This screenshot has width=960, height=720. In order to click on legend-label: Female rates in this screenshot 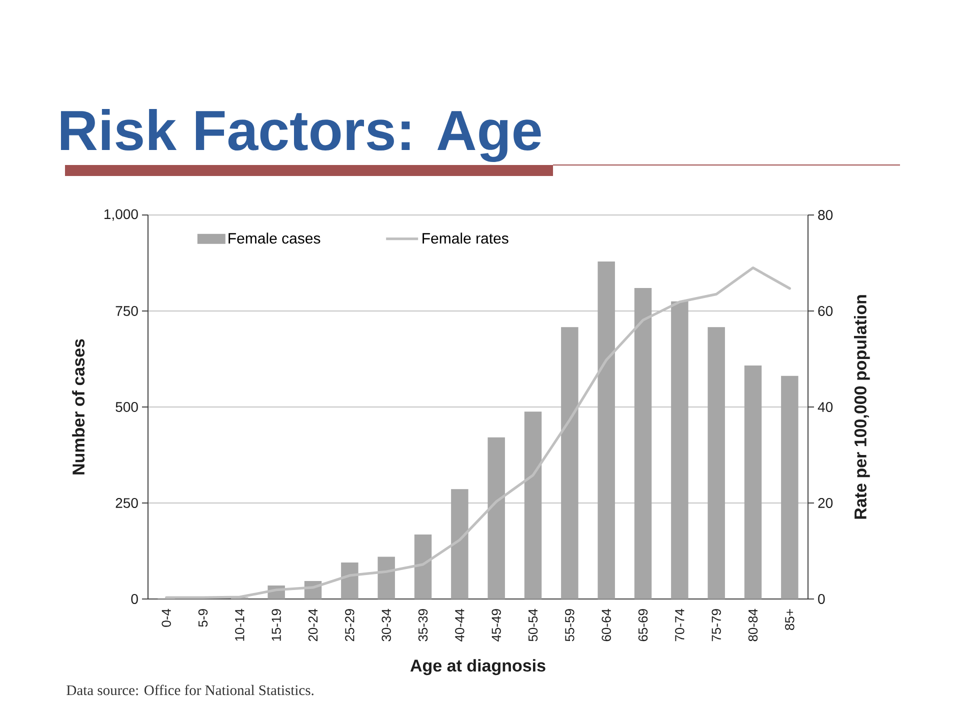, I will do `click(465, 238)`.